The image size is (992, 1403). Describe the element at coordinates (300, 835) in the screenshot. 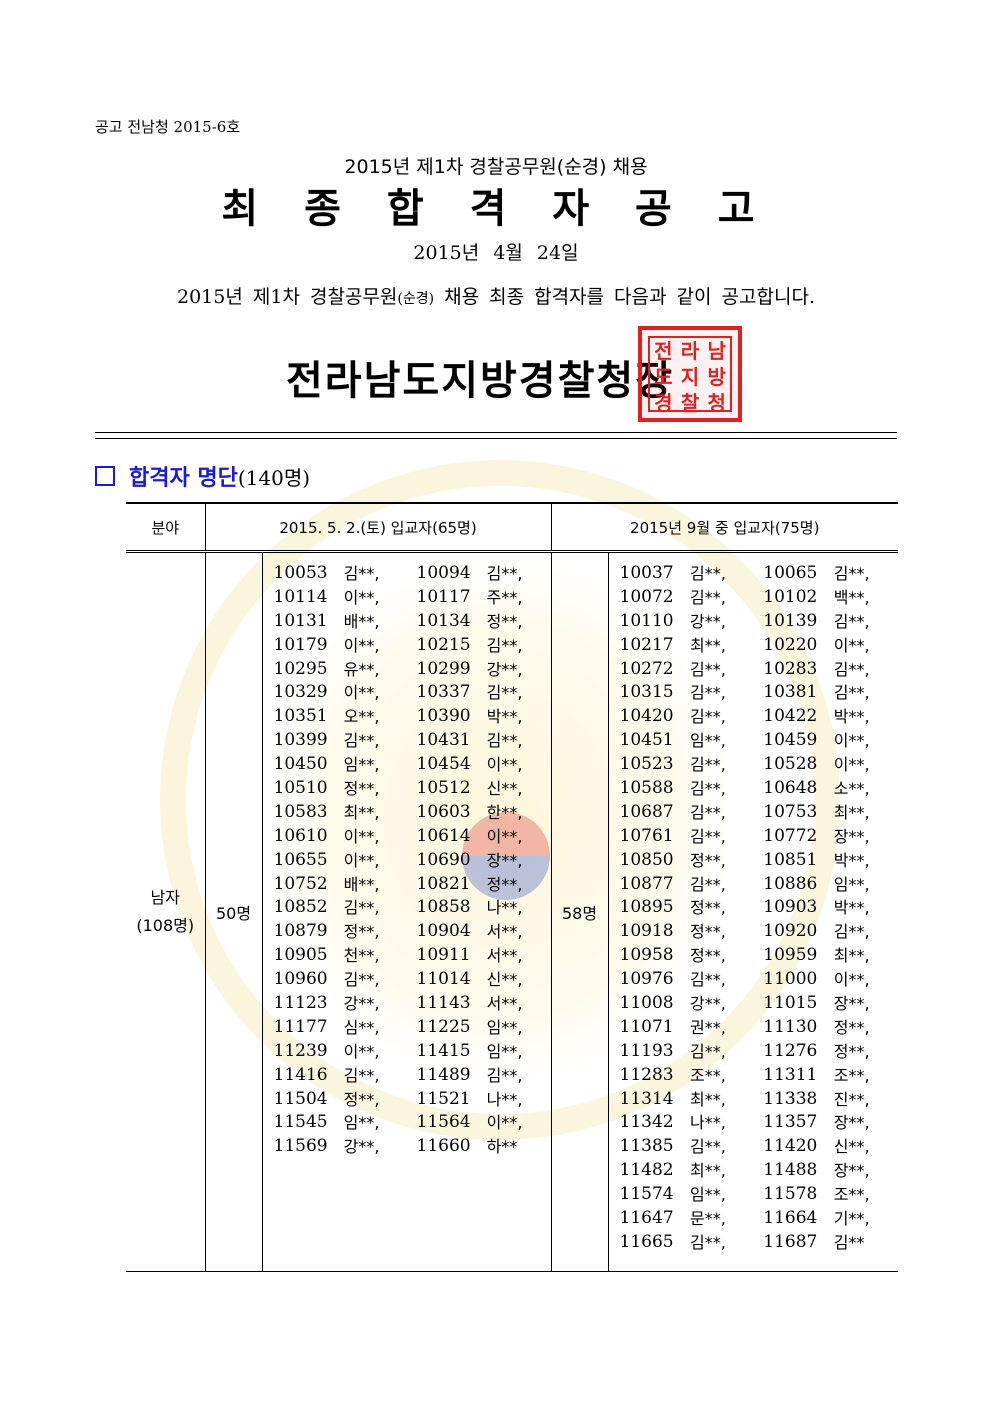

I see `candidate-number: 10610` at that location.